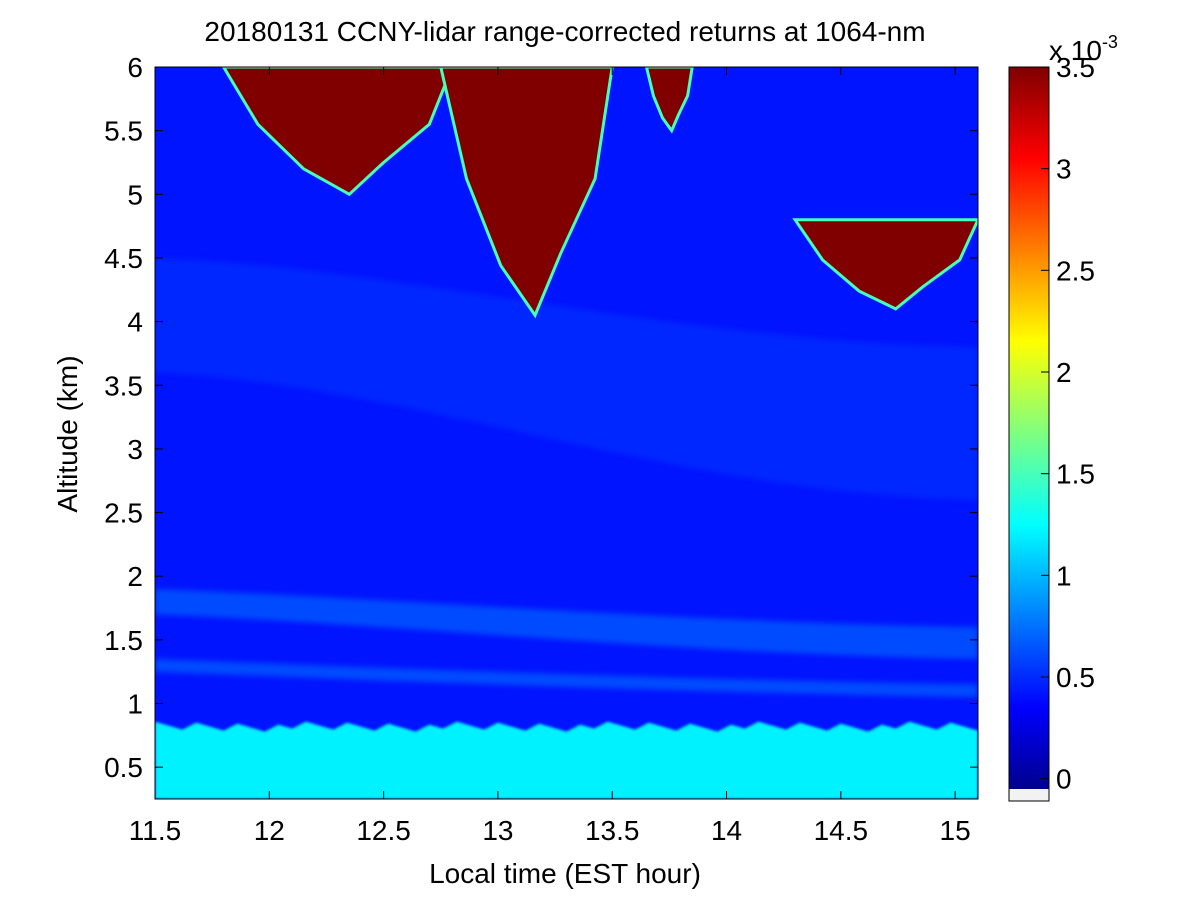  Describe the element at coordinates (526, 193) in the screenshot. I see `series-5-cloud` at that location.